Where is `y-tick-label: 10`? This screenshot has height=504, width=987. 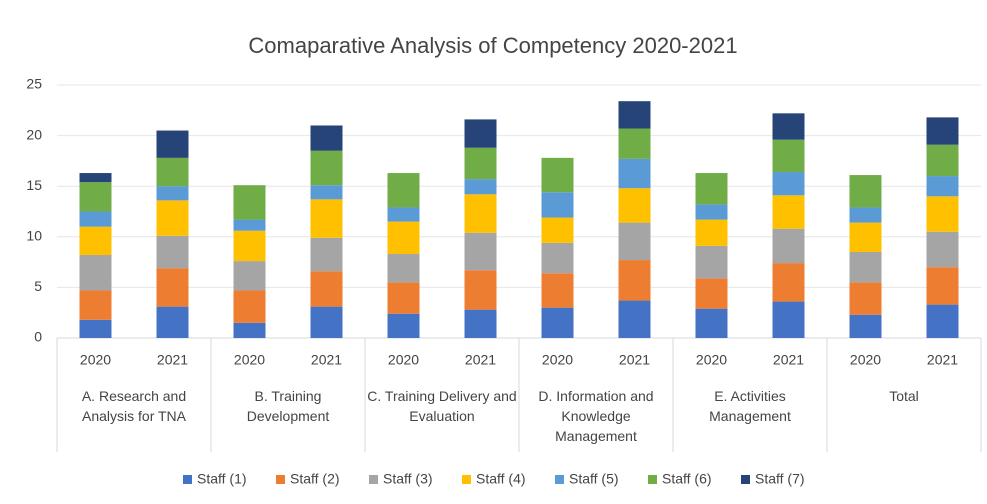 y-tick-label: 10 is located at coordinates (34, 236).